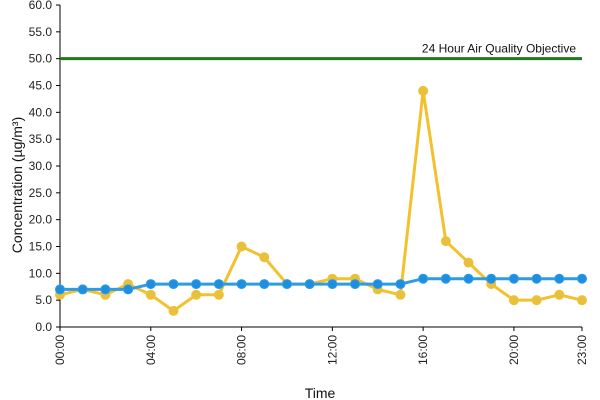  I want to click on x-axis-title: Time, so click(320, 392).